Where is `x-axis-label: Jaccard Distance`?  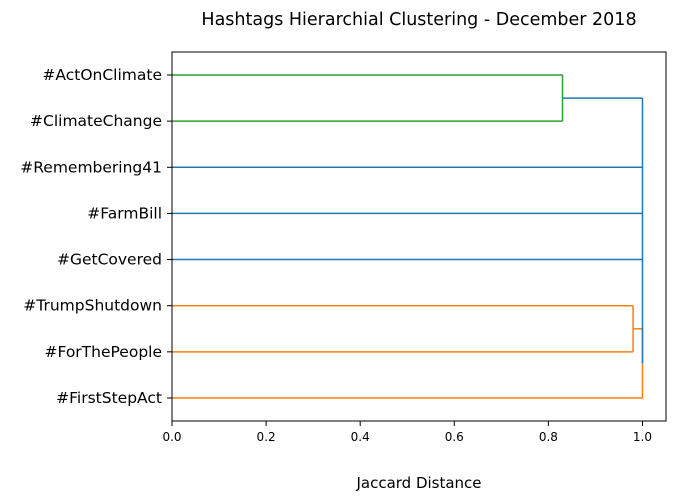 x-axis-label: Jaccard Distance is located at coordinates (418, 483).